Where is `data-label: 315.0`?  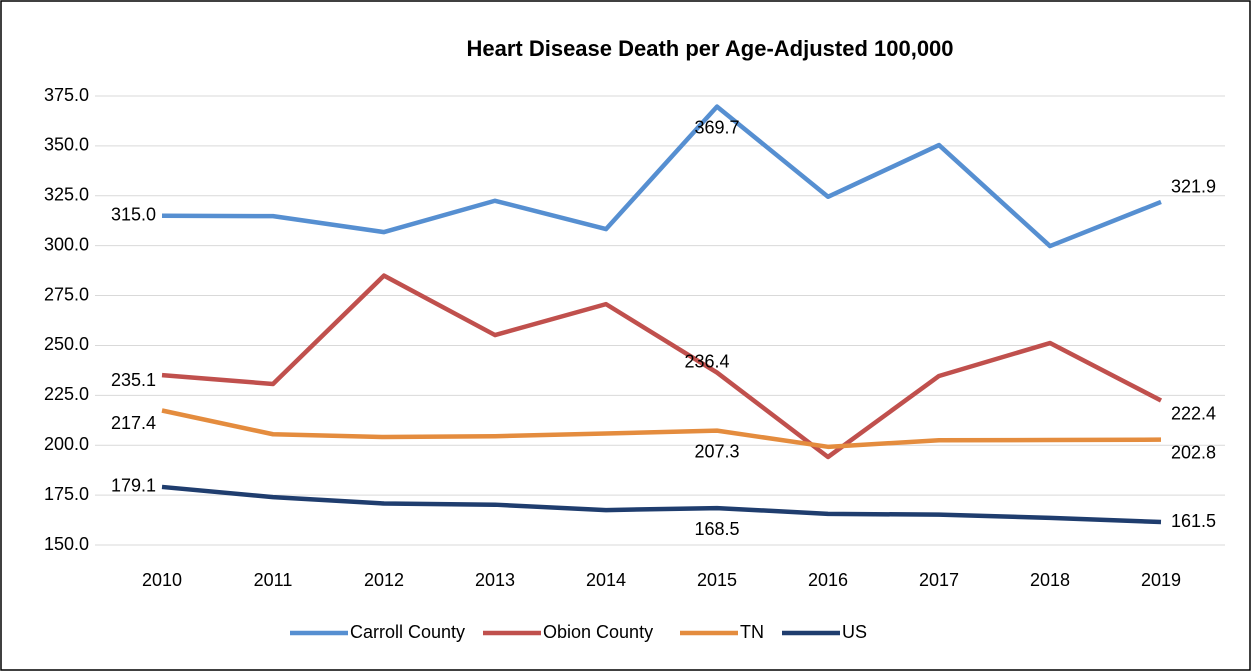 data-label: 315.0 is located at coordinates (133, 214).